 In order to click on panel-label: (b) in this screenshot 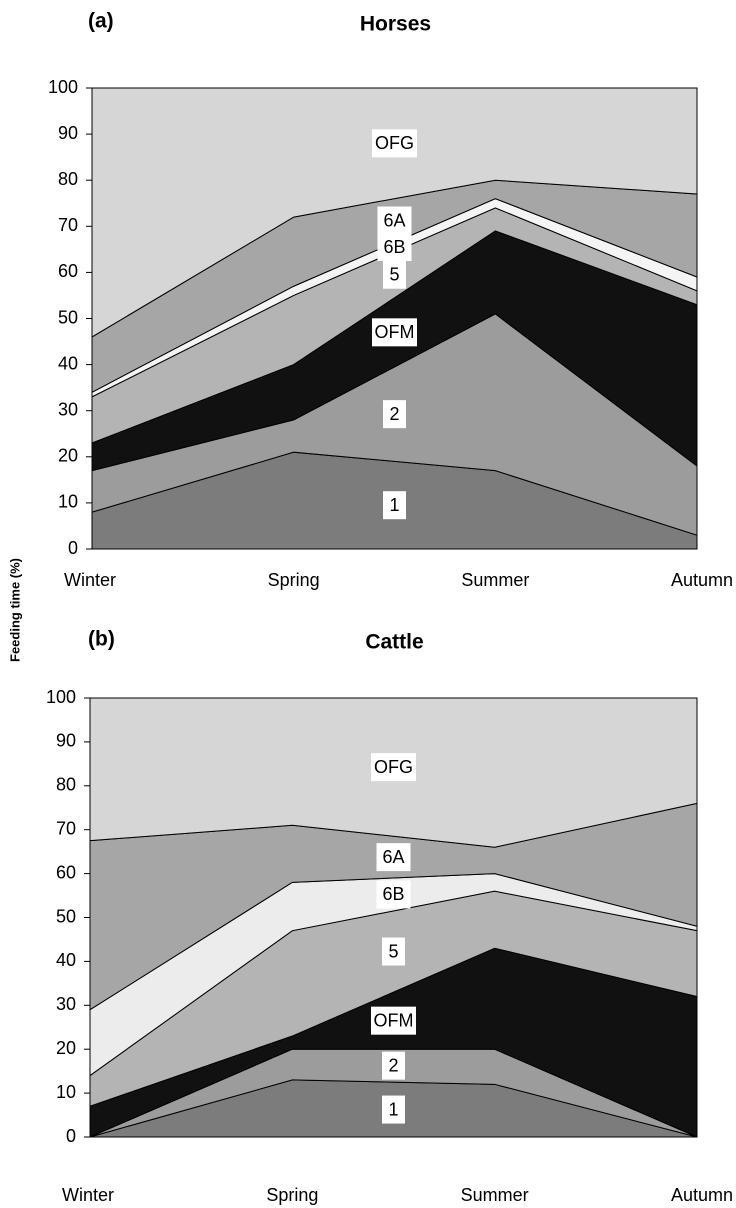, I will do `click(101, 639)`.